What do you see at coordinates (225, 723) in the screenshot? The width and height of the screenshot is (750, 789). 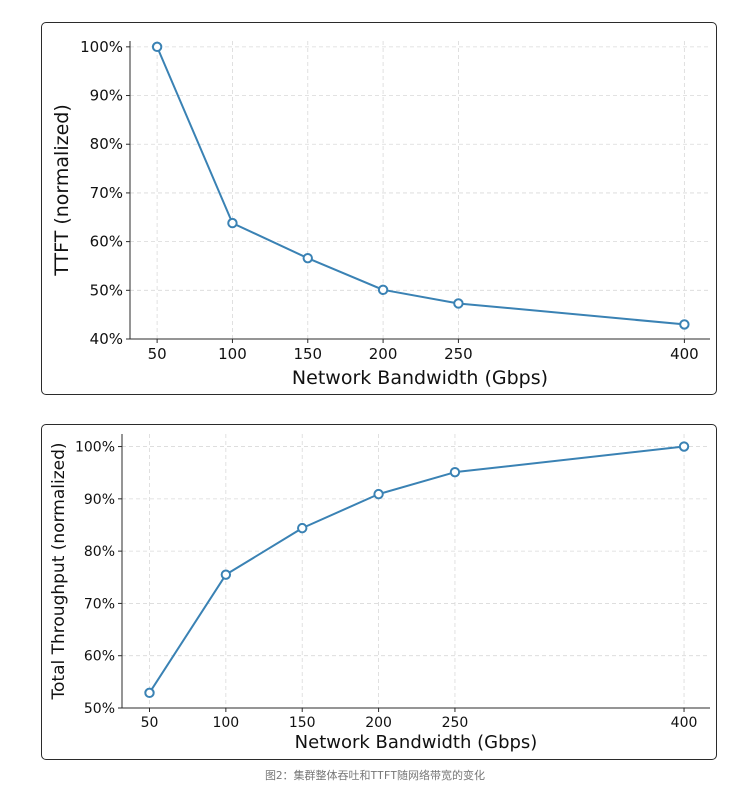 I see `chart2-x-tick-label: 100` at bounding box center [225, 723].